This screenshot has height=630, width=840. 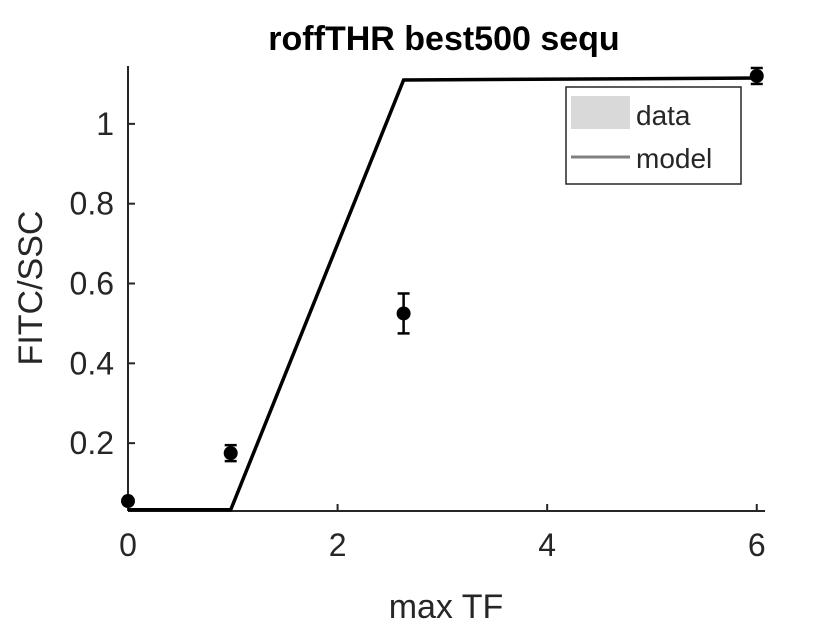 What do you see at coordinates (443, 39) in the screenshot?
I see `chart-title: roffTHR best500 sequ` at bounding box center [443, 39].